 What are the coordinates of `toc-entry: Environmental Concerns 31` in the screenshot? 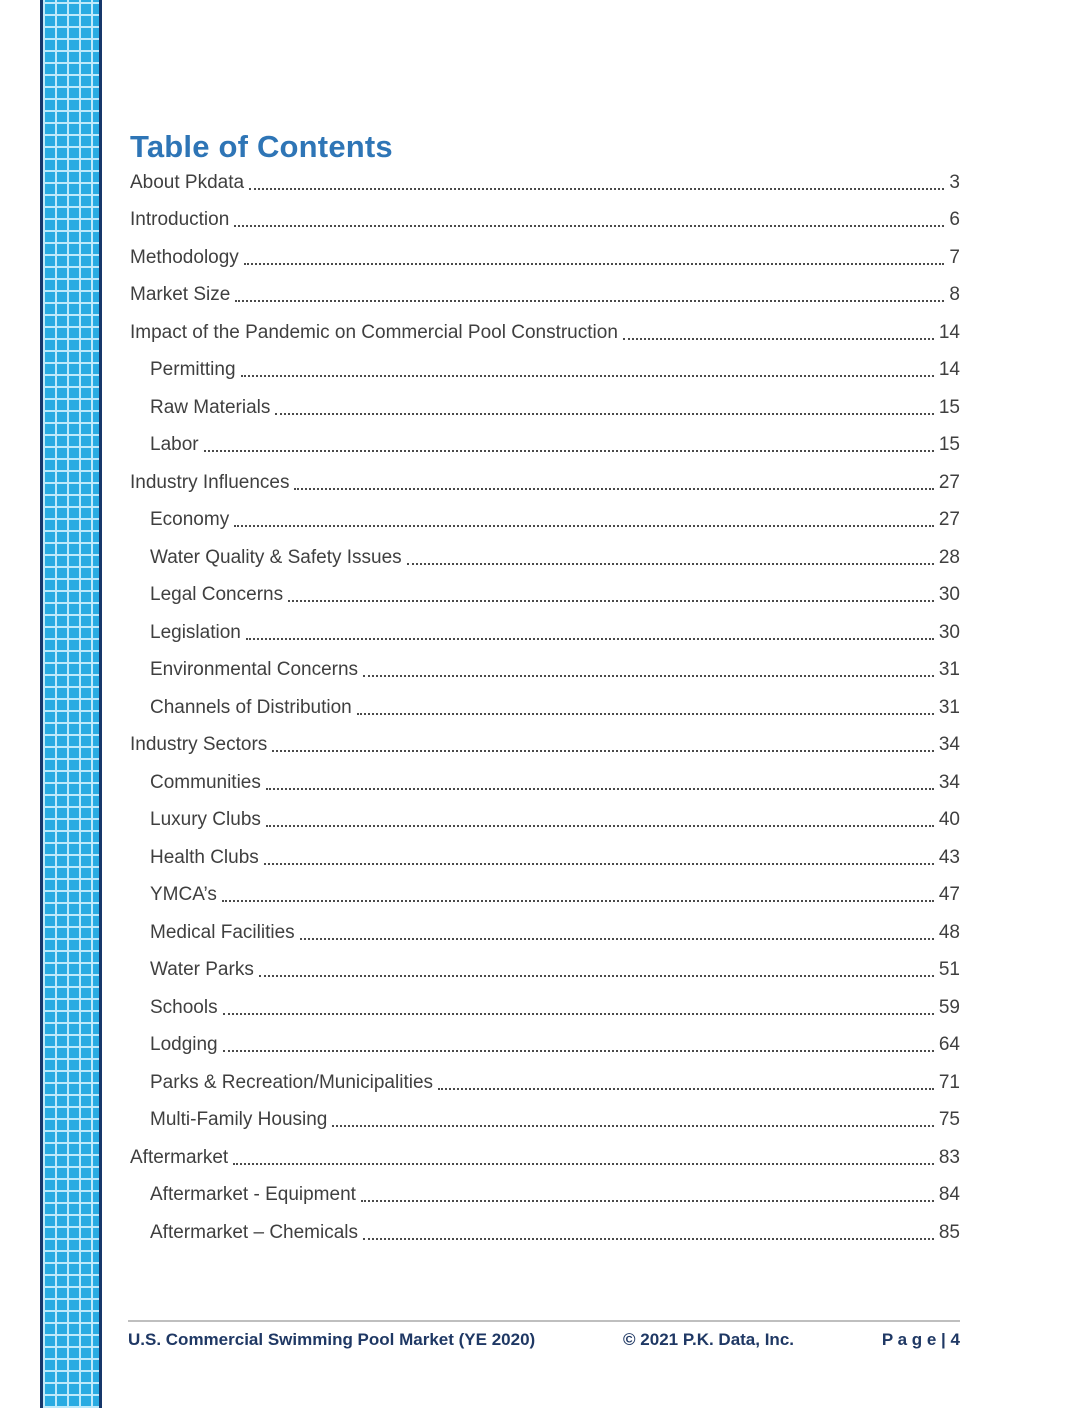 It's located at (545, 671).